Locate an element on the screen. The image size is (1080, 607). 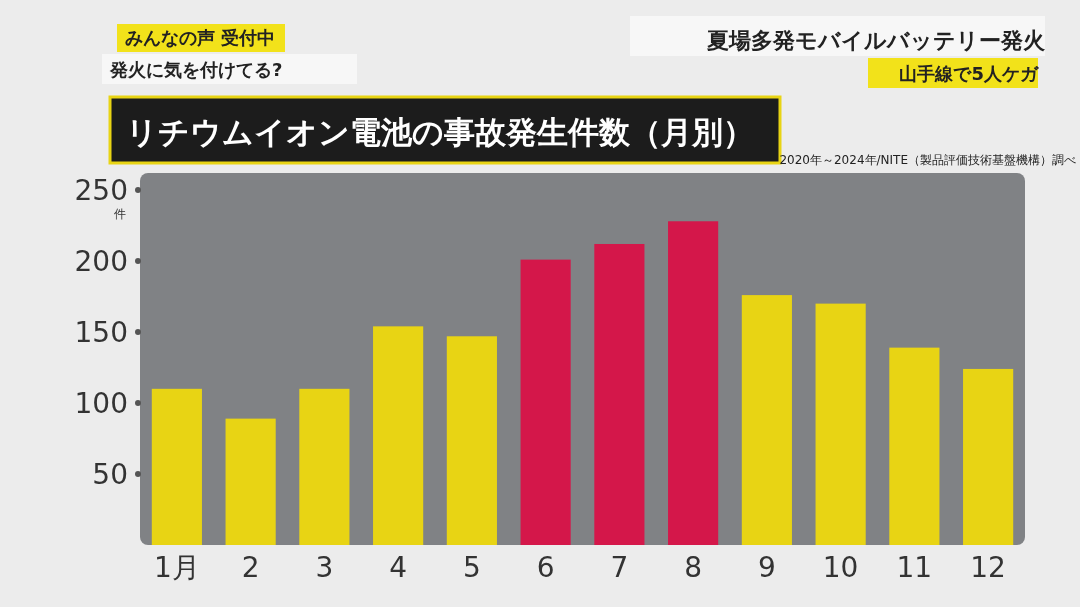
x-tick-label: 8 is located at coordinates (693, 567).